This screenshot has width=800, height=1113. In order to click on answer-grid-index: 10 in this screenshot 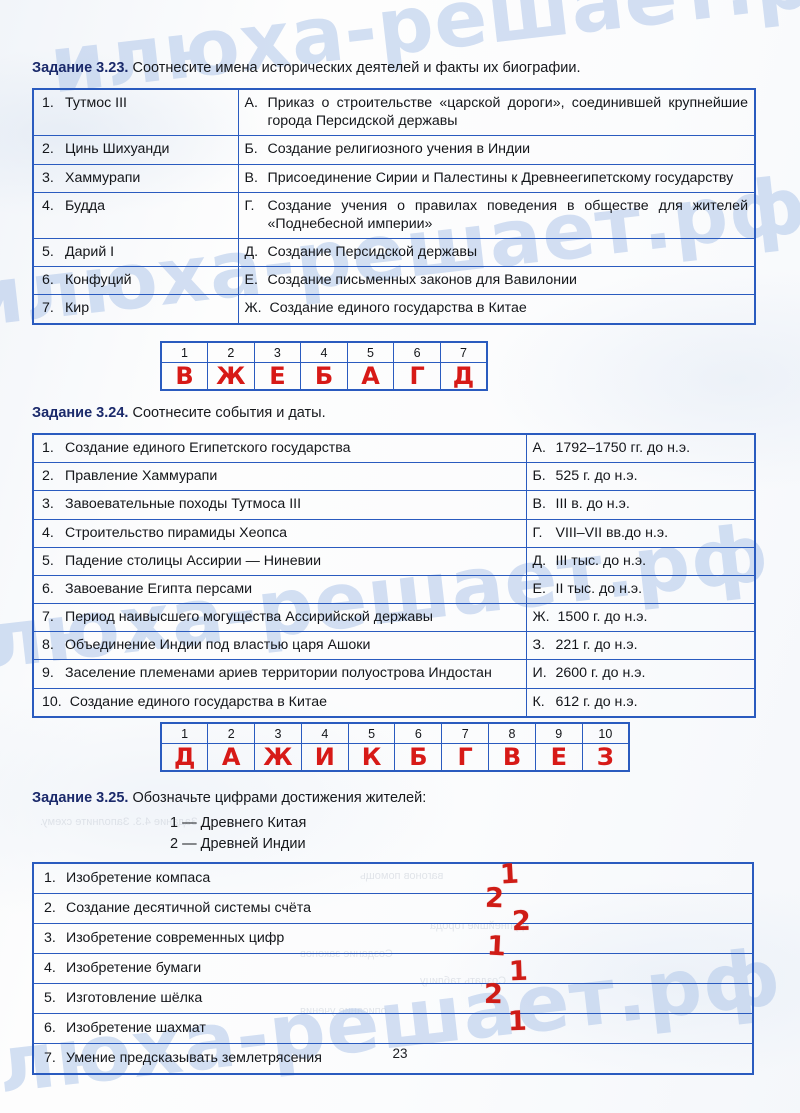, I will do `click(605, 733)`.